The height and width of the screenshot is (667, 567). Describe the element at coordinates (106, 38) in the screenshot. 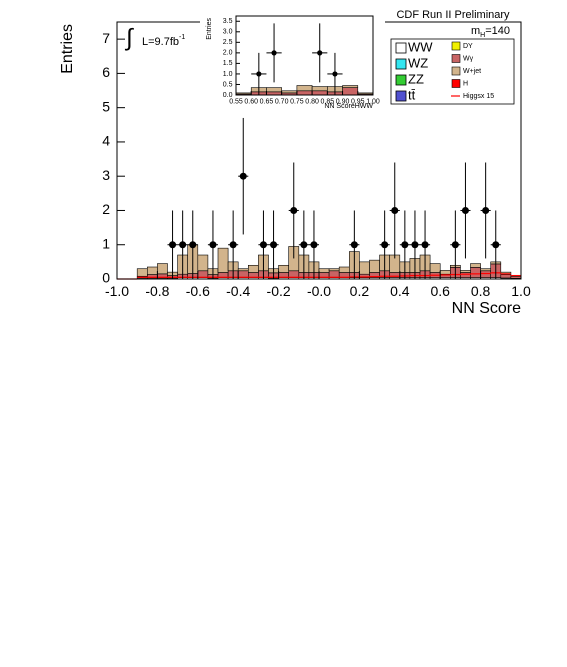

I see `y-tick-label: 7` at that location.